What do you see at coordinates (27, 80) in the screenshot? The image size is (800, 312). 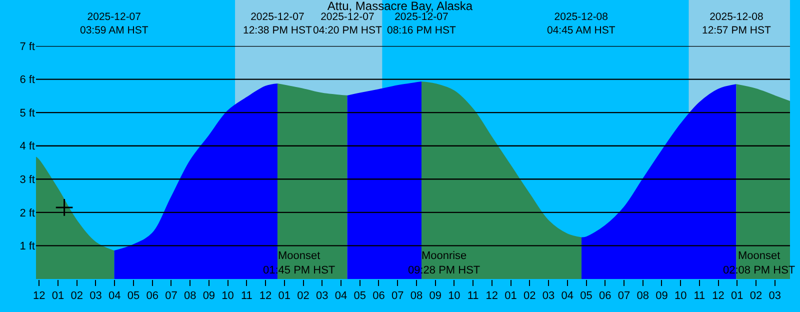 I see `y-tick-label: 6 ft` at bounding box center [27, 80].